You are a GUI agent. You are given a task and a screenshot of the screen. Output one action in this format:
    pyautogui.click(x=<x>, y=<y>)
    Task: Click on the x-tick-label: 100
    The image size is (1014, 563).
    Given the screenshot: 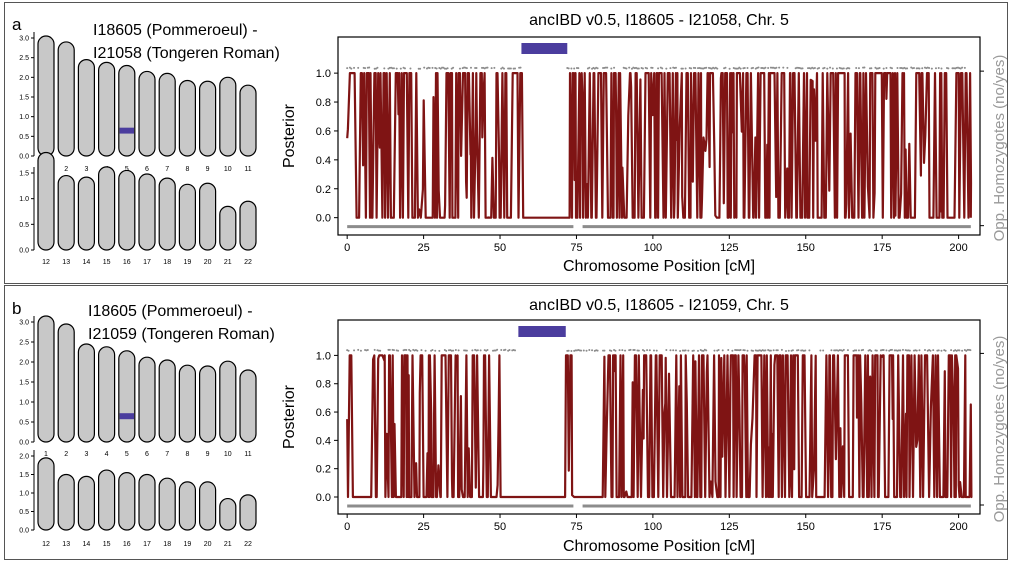 What is the action you would take?
    pyautogui.click(x=653, y=527)
    